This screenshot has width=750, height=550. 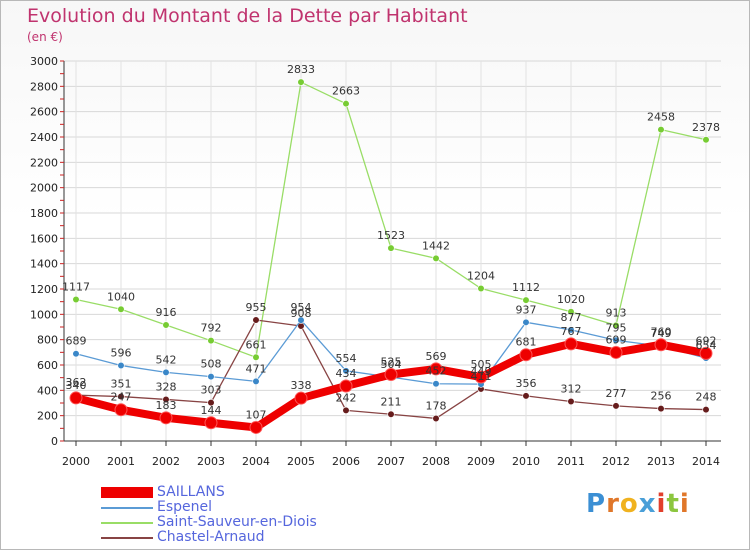 I want to click on y-tick-label: 400, so click(x=47, y=390).